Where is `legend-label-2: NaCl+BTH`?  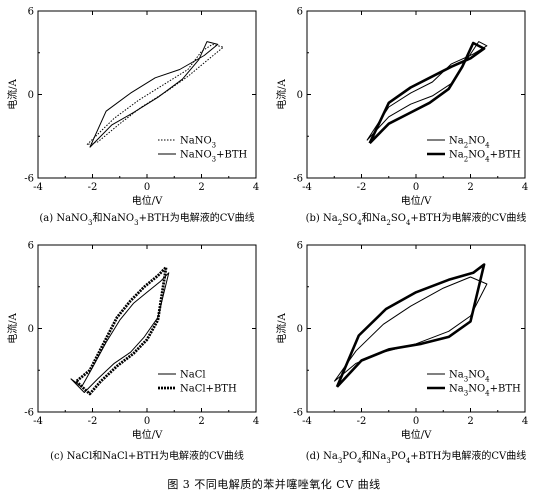
legend-label-2: NaCl+BTH is located at coordinates (208, 389).